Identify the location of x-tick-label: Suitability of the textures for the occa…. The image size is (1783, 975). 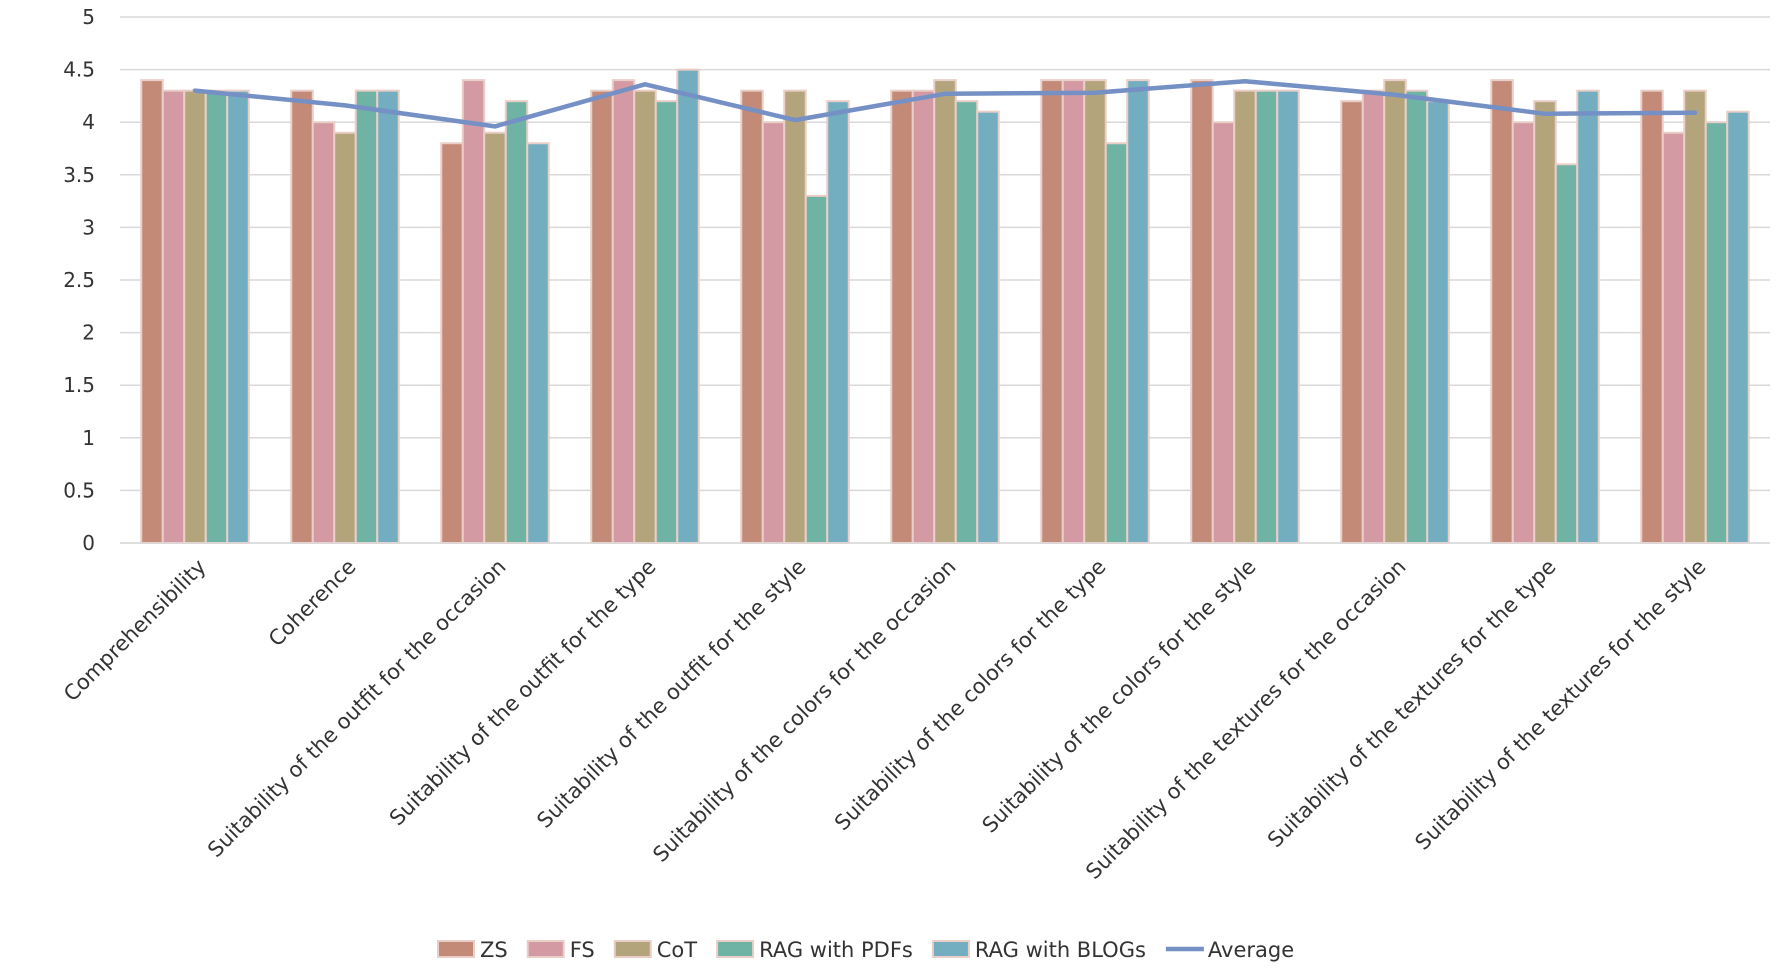
(1245, 719).